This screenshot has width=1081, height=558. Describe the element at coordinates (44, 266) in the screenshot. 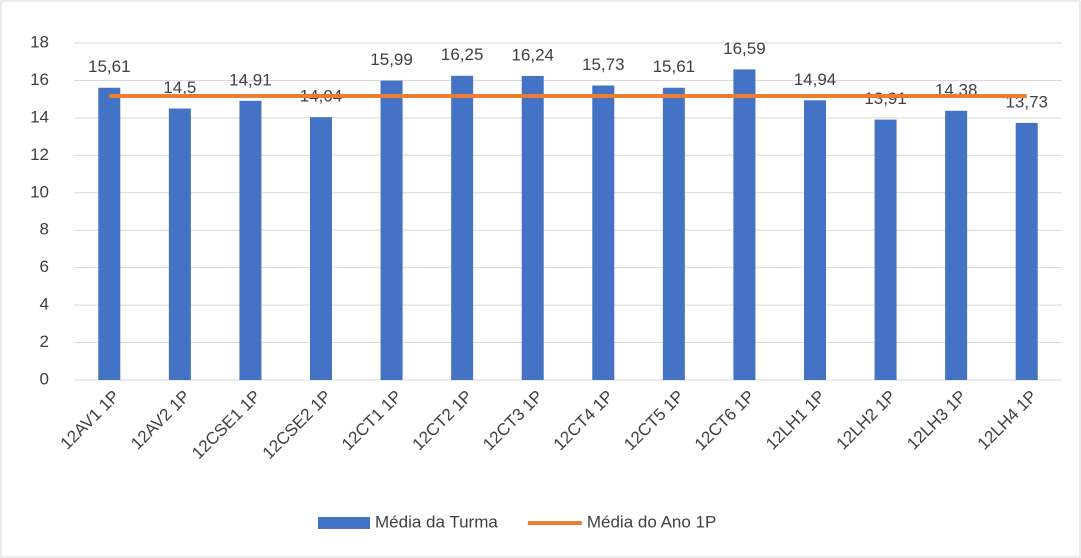

I see `y-tick-label: 6` at that location.